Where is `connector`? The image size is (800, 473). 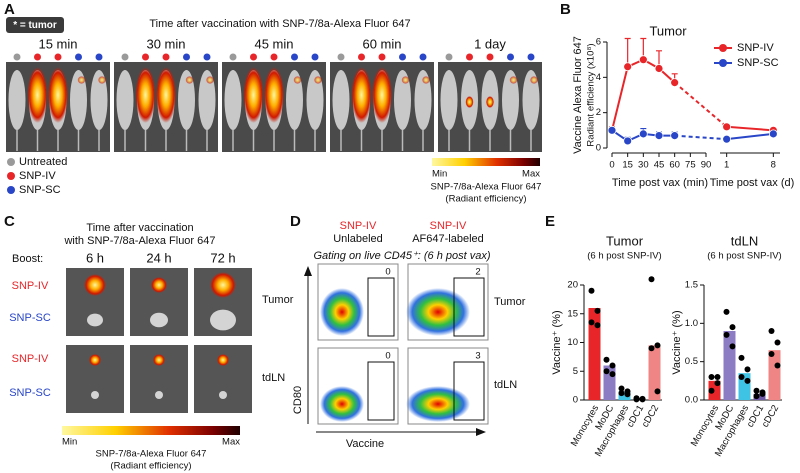 connector is located at coordinates (700, 137).